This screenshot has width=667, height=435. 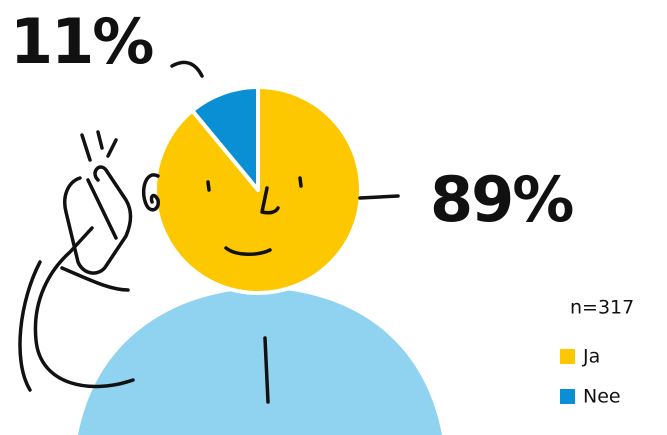 I want to click on value-label: 11%, so click(x=81, y=41).